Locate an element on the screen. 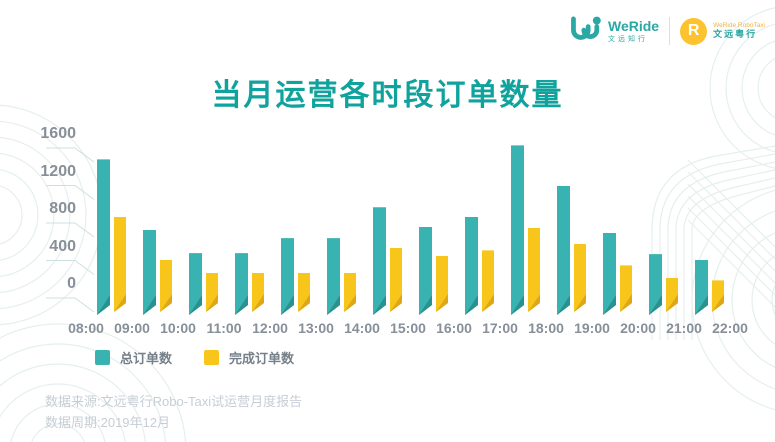  weride-logo-icon is located at coordinates (586, 28).